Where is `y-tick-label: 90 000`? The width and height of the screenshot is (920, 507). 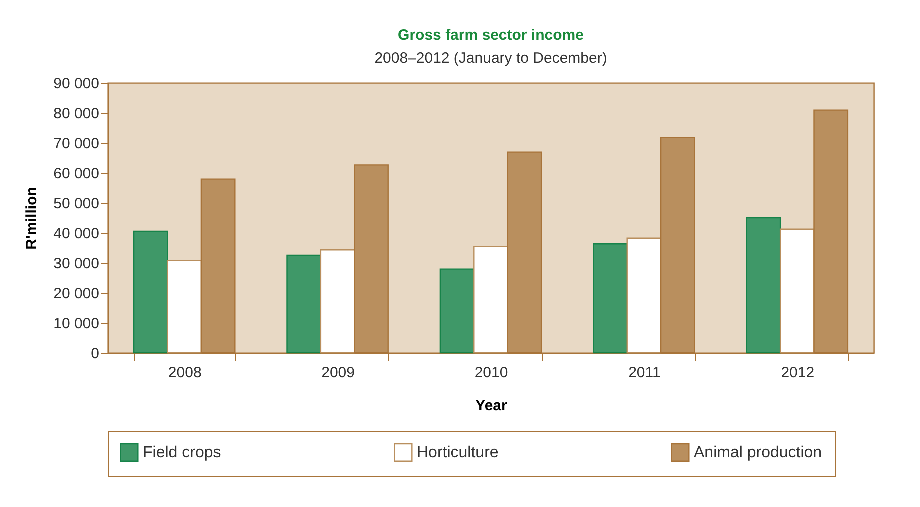 y-tick-label: 90 000 is located at coordinates (77, 84).